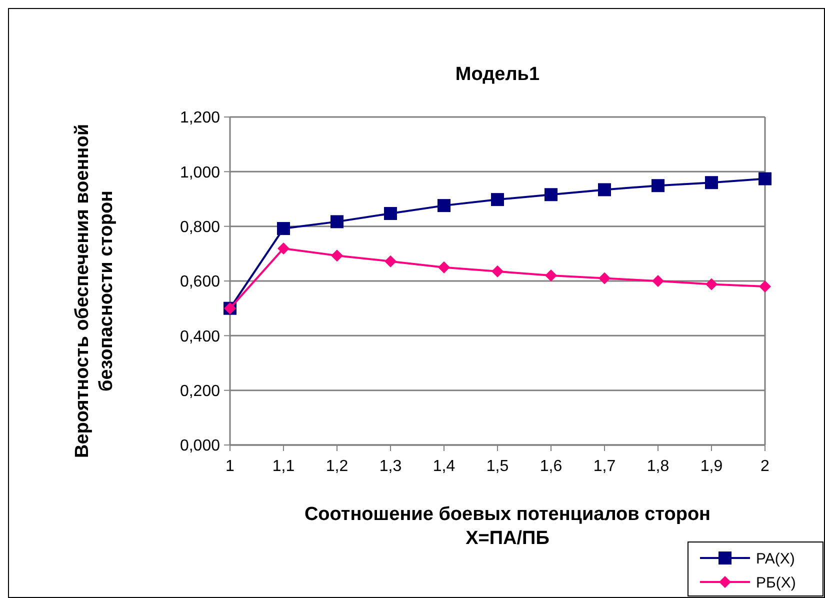  I want to click on y-axis-title: Вероятность обеспечения военной безопасности сторон, so click(94, 291).